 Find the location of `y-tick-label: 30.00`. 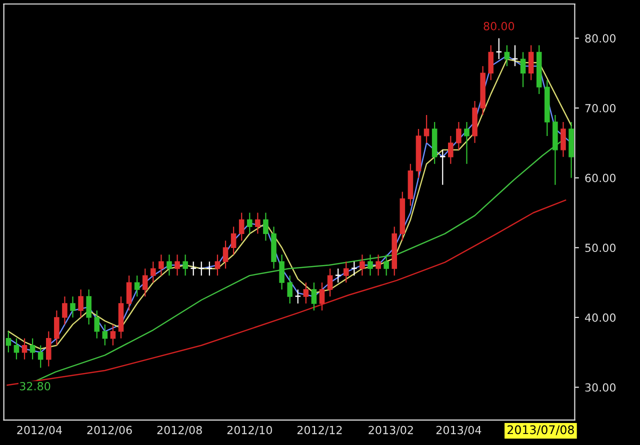

y-tick-label: 30.00 is located at coordinates (600, 387).